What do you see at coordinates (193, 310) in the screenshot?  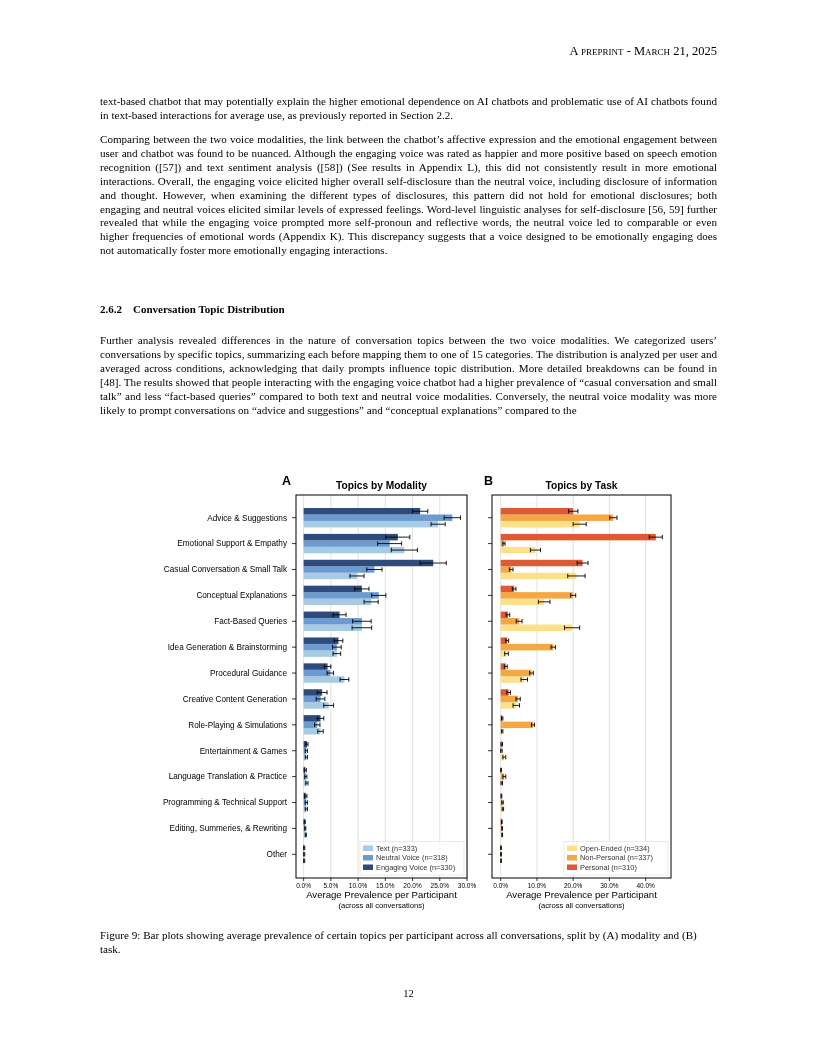 I see `text: 2.6.2 Conversation Topic Distribution` at bounding box center [193, 310].